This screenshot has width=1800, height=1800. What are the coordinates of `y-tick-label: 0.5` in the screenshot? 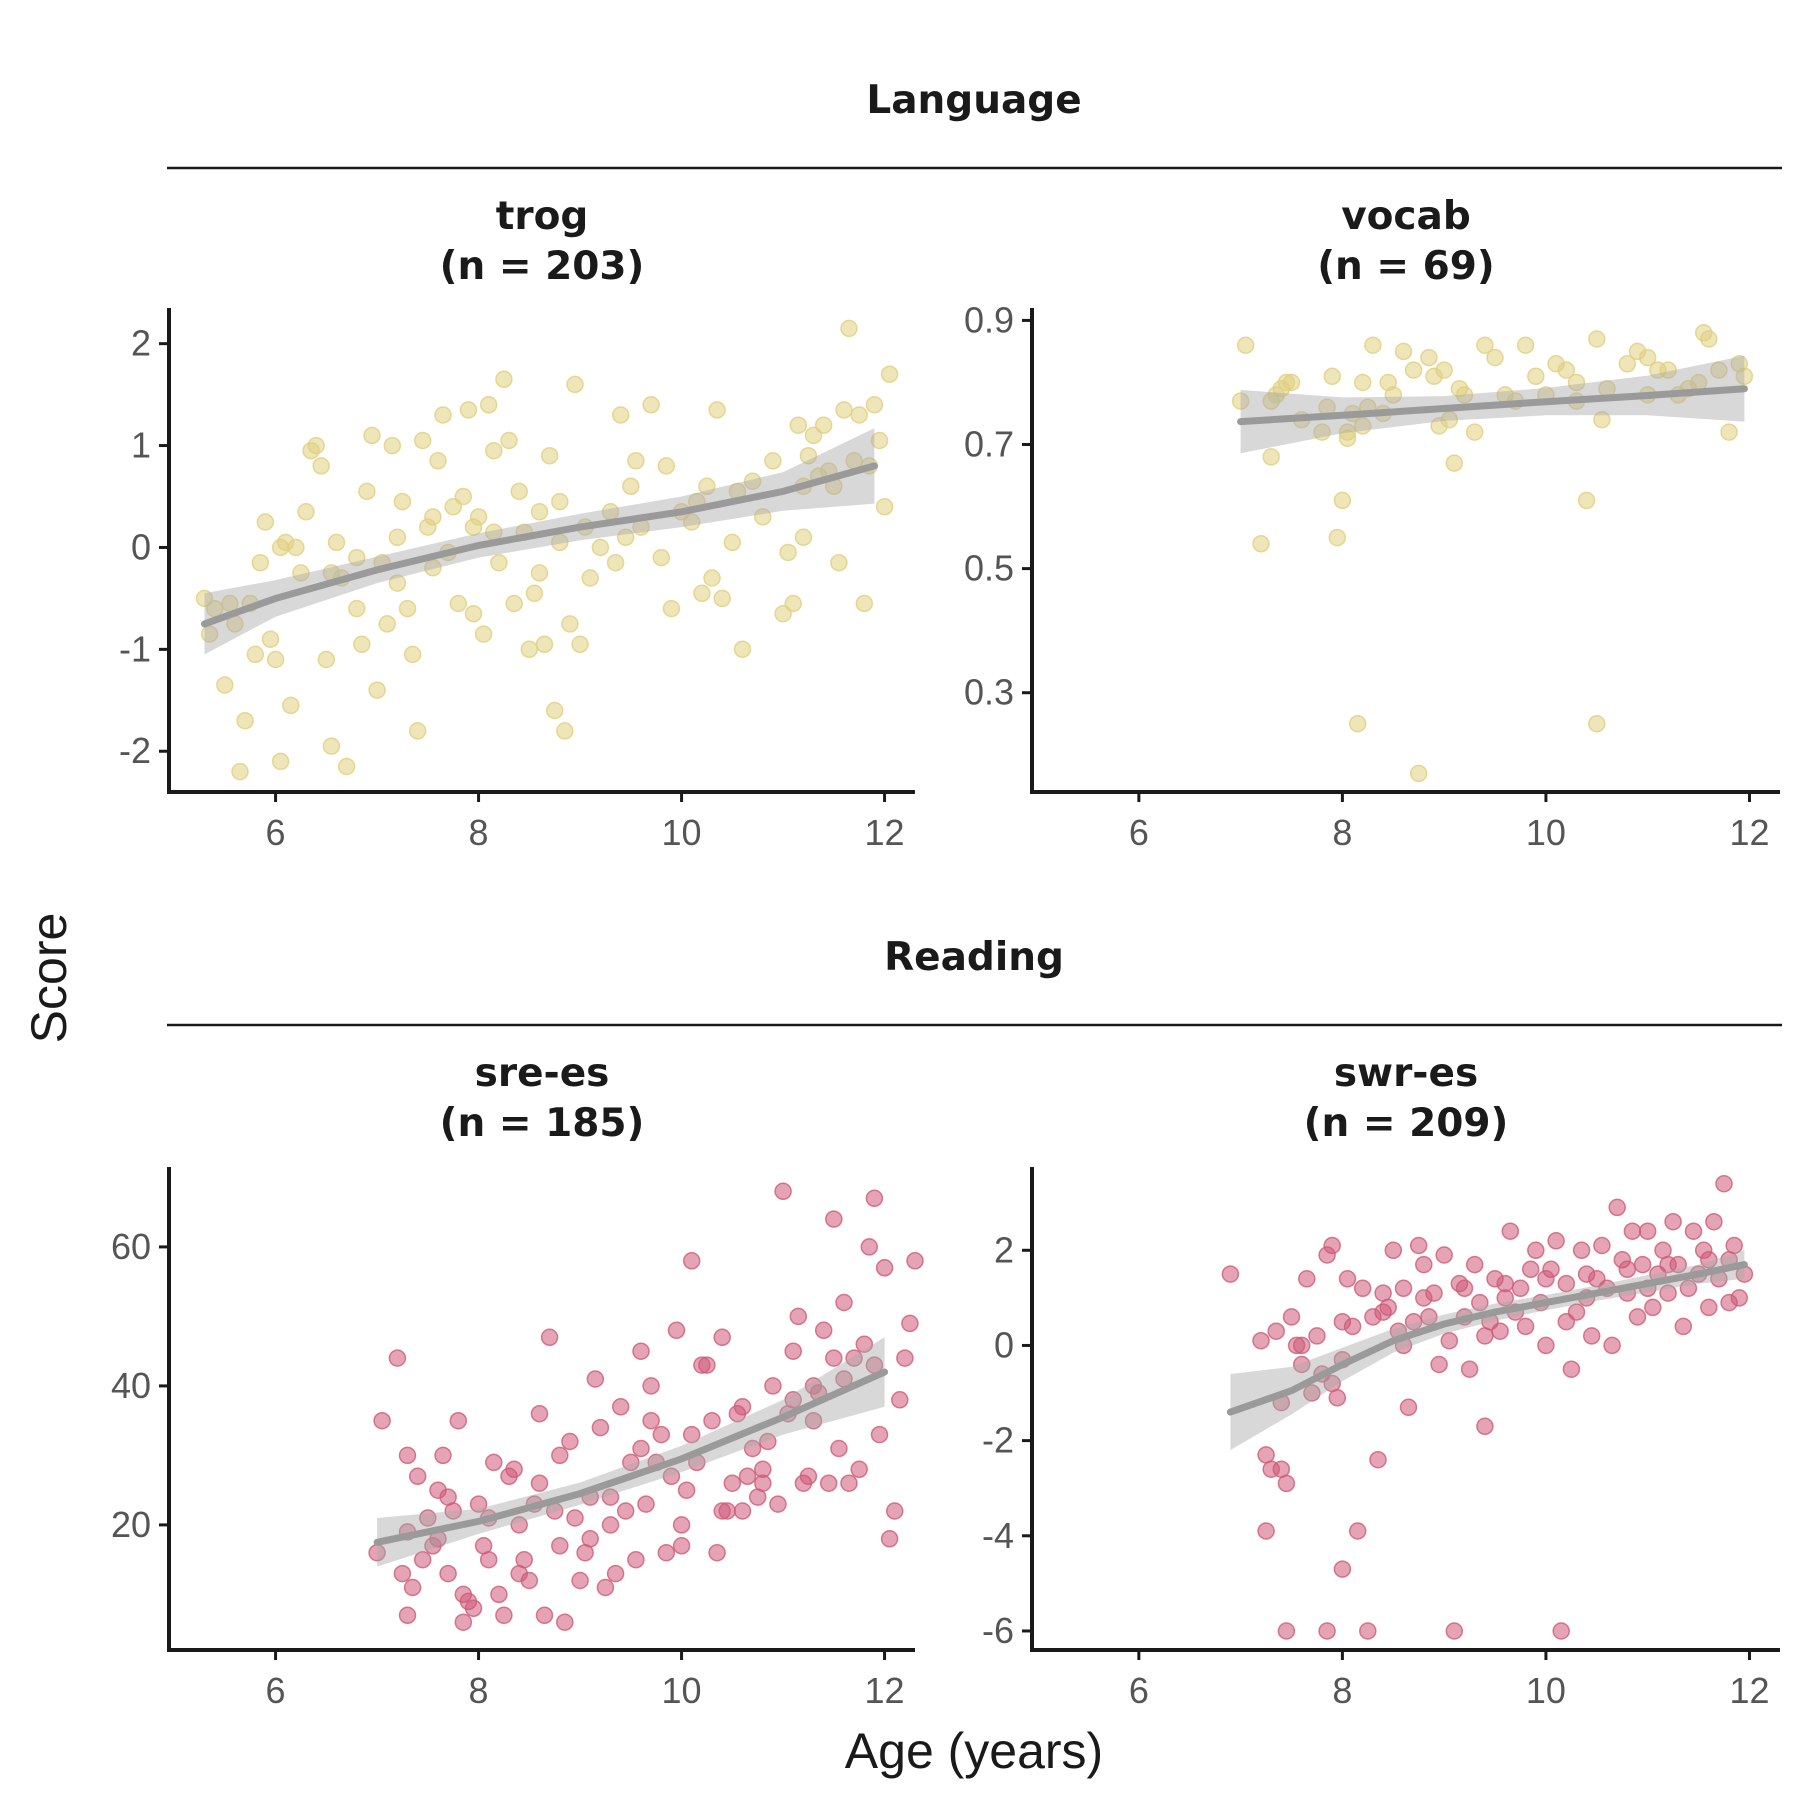 It's located at (989, 568).